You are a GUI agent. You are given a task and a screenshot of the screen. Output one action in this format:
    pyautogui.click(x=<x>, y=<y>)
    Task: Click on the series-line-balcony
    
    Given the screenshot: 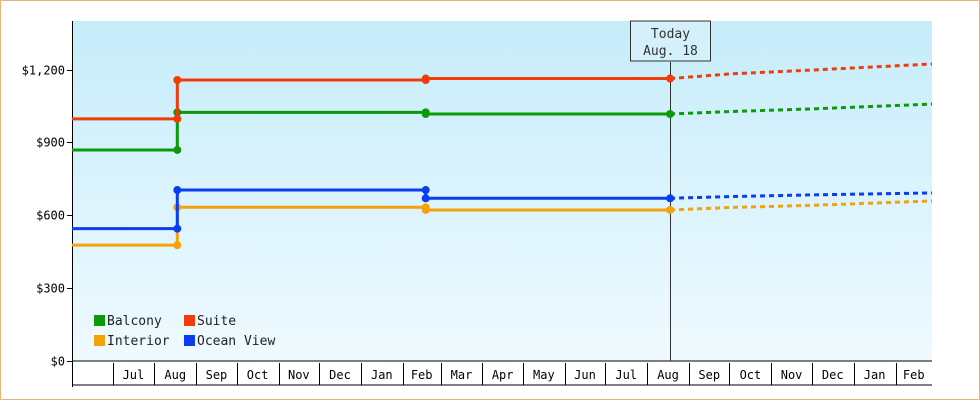 What is the action you would take?
    pyautogui.click(x=371, y=131)
    